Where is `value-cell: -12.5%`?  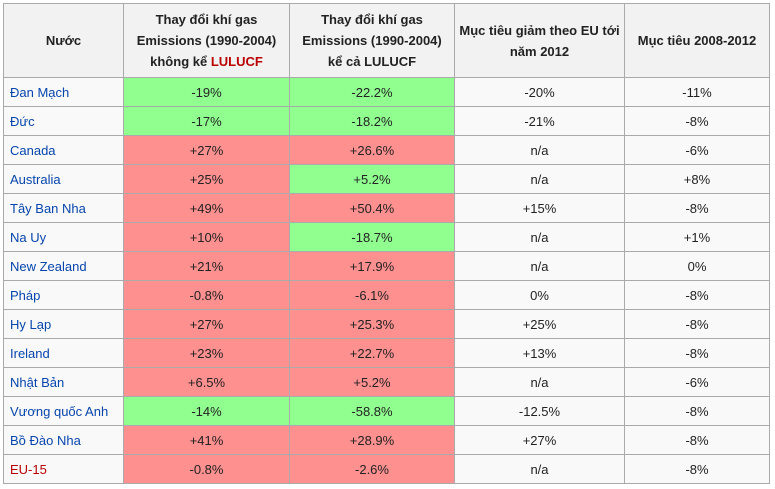
value-cell: -12.5% is located at coordinates (539, 411).